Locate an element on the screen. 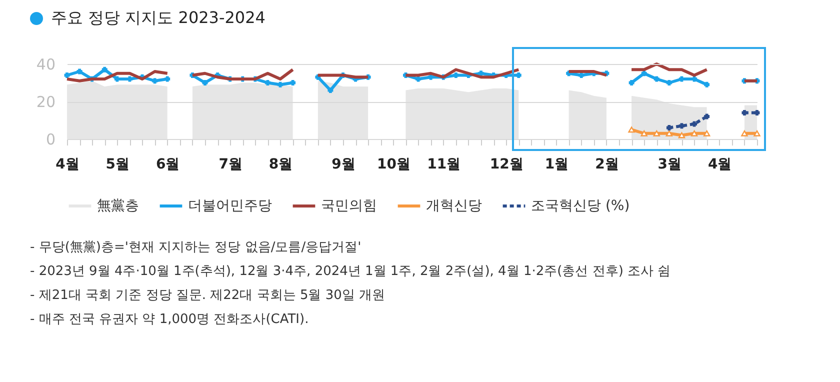  x-tick-label: 8월 is located at coordinates (280, 164).